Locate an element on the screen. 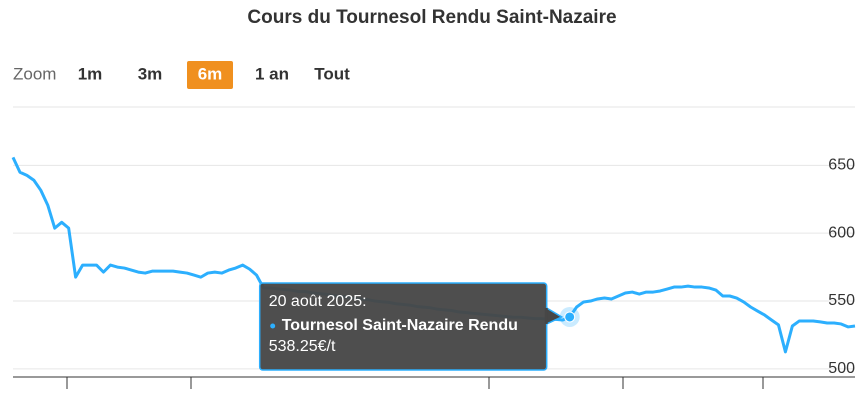 This screenshot has height=412, width=865. y-tick-label: 500 is located at coordinates (841, 368).